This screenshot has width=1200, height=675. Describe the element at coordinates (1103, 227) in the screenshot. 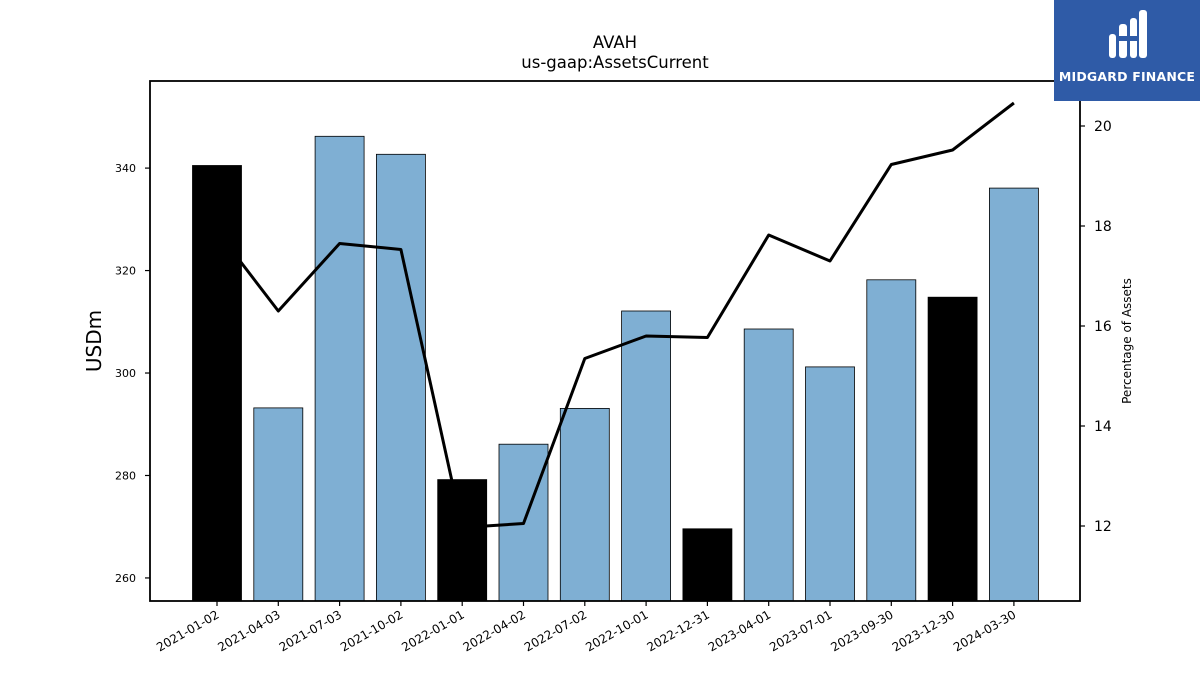

I see `y2-tick-label: 18` at that location.